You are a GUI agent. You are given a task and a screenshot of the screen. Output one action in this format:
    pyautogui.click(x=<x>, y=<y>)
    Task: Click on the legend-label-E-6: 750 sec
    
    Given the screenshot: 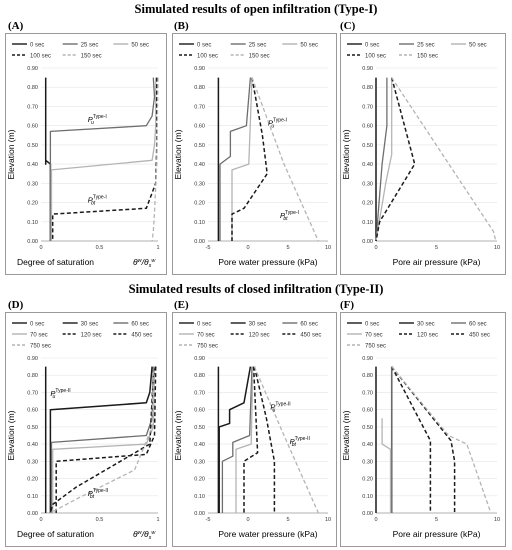 What is the action you would take?
    pyautogui.click(x=207, y=347)
    